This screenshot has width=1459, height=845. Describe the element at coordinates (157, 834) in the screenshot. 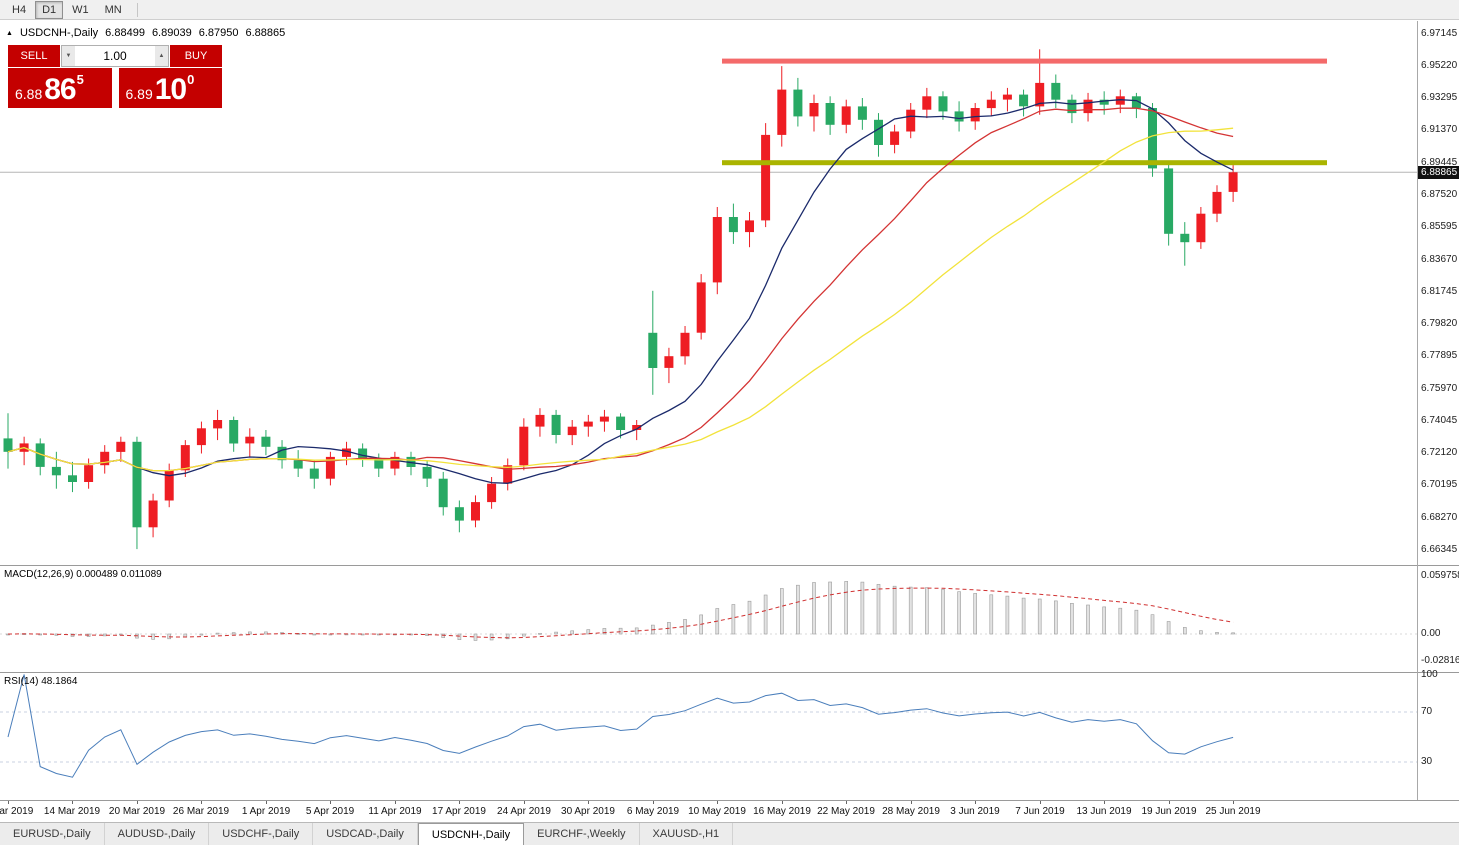

I see `chart-tab-audusd: AUDUSD-,Daily` at that location.